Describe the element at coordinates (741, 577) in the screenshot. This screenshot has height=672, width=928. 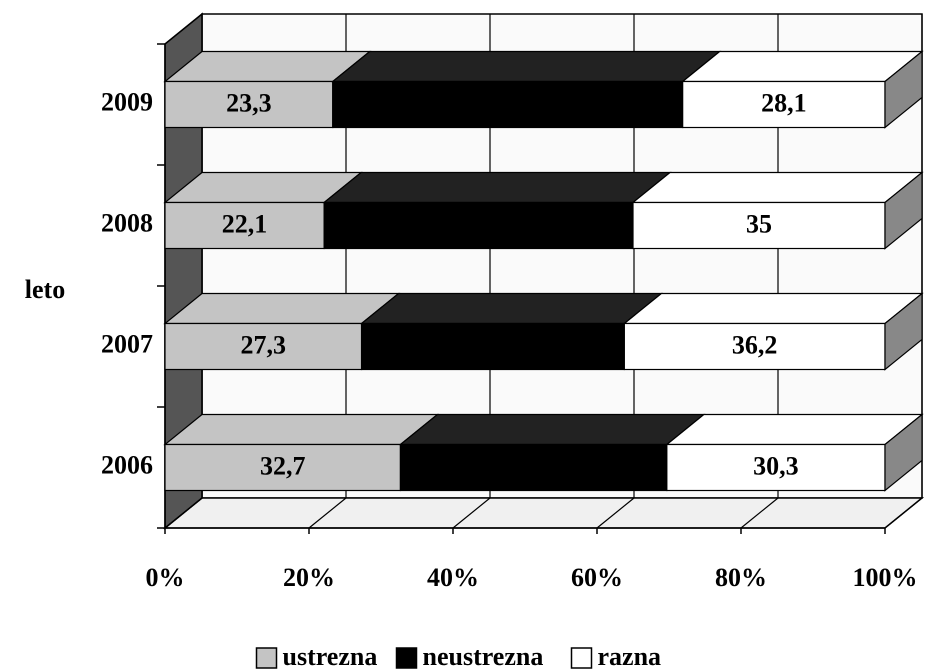
I see `x-tick-label: 80%` at that location.